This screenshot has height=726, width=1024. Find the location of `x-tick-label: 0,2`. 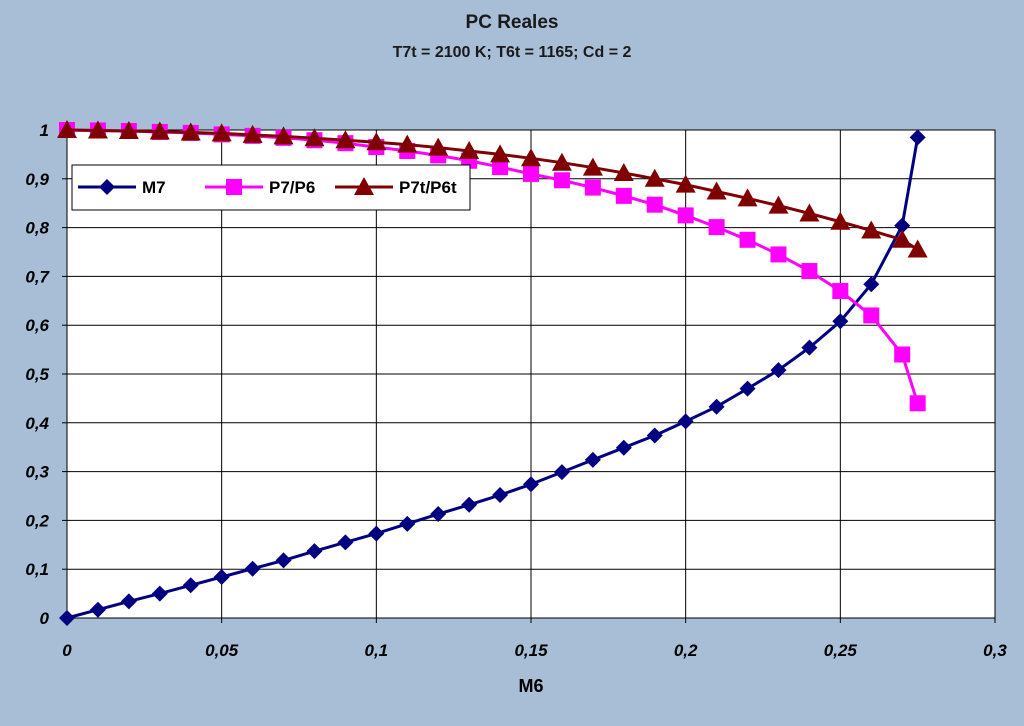

x-tick-label: 0,2 is located at coordinates (686, 650).